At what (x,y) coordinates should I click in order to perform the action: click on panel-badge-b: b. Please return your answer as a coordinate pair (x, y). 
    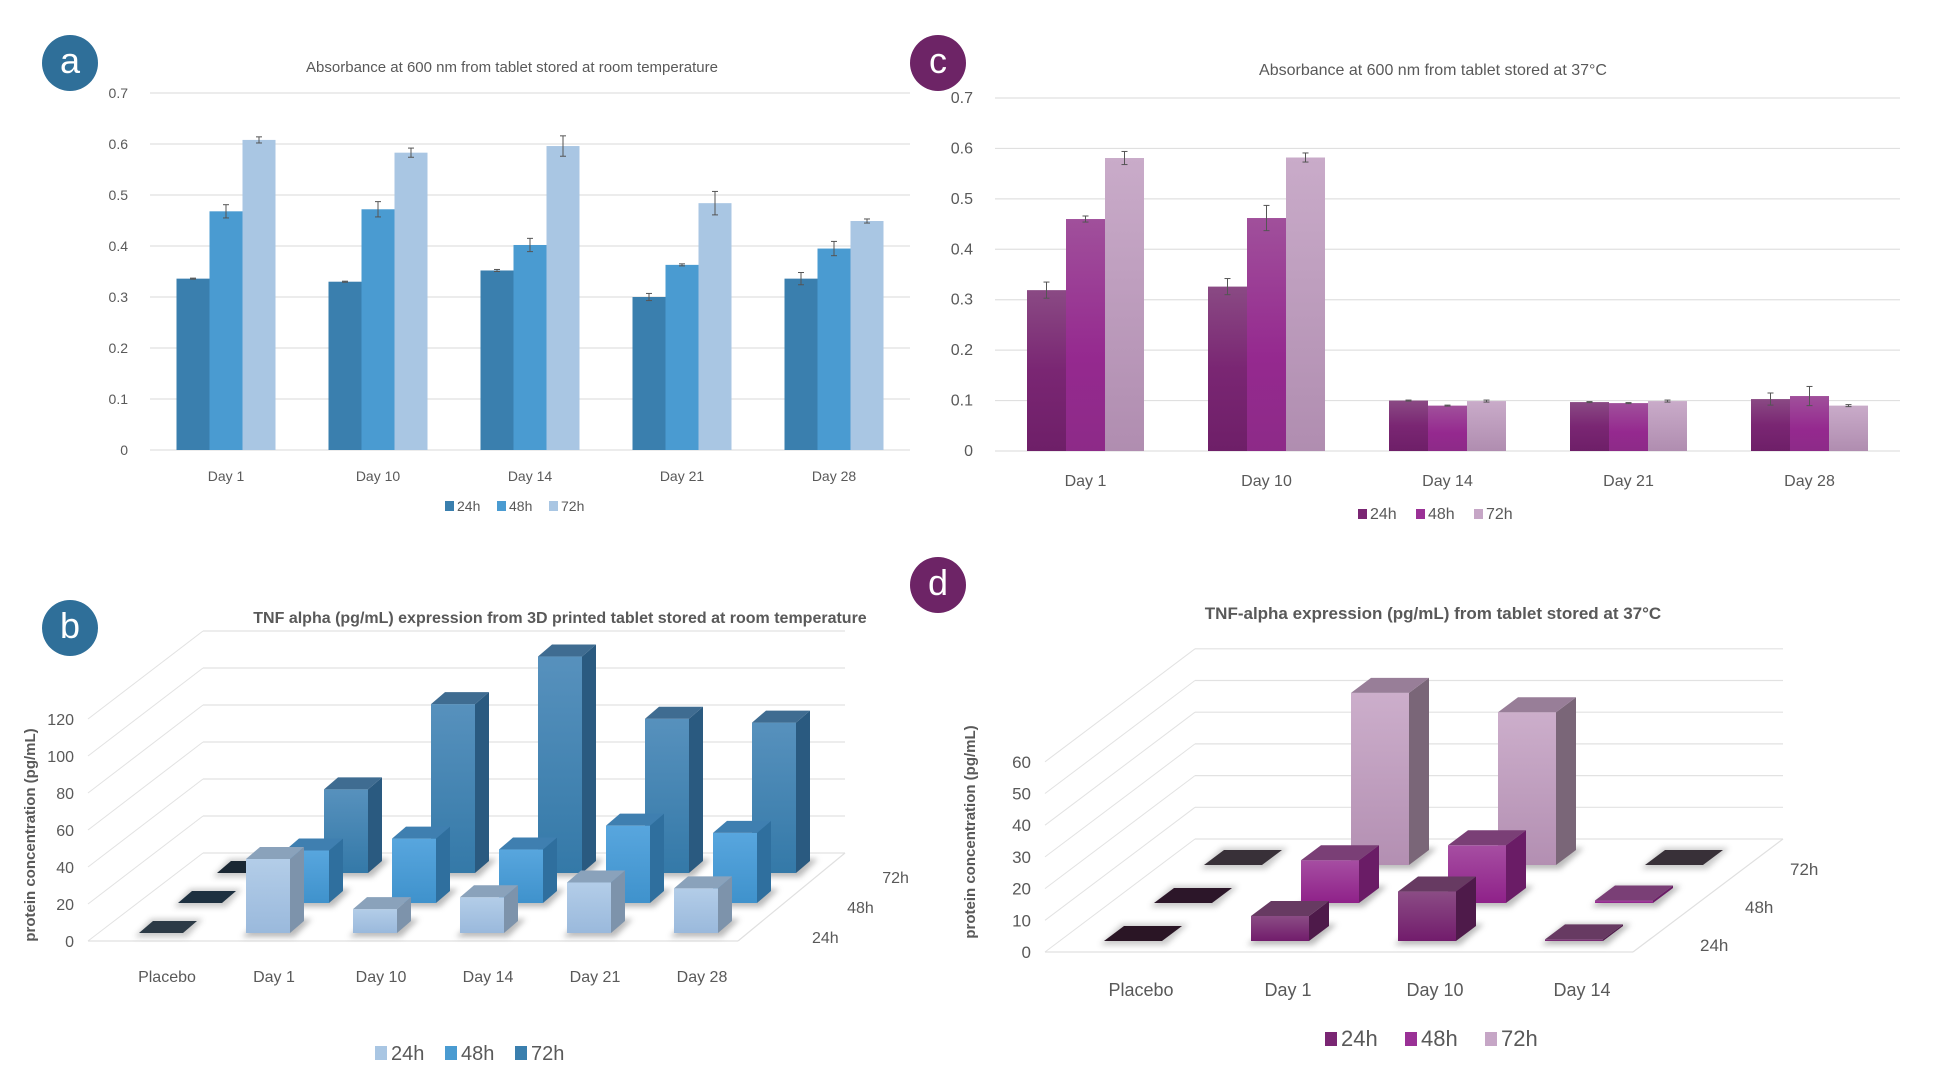
    Looking at the image, I should click on (70, 628).